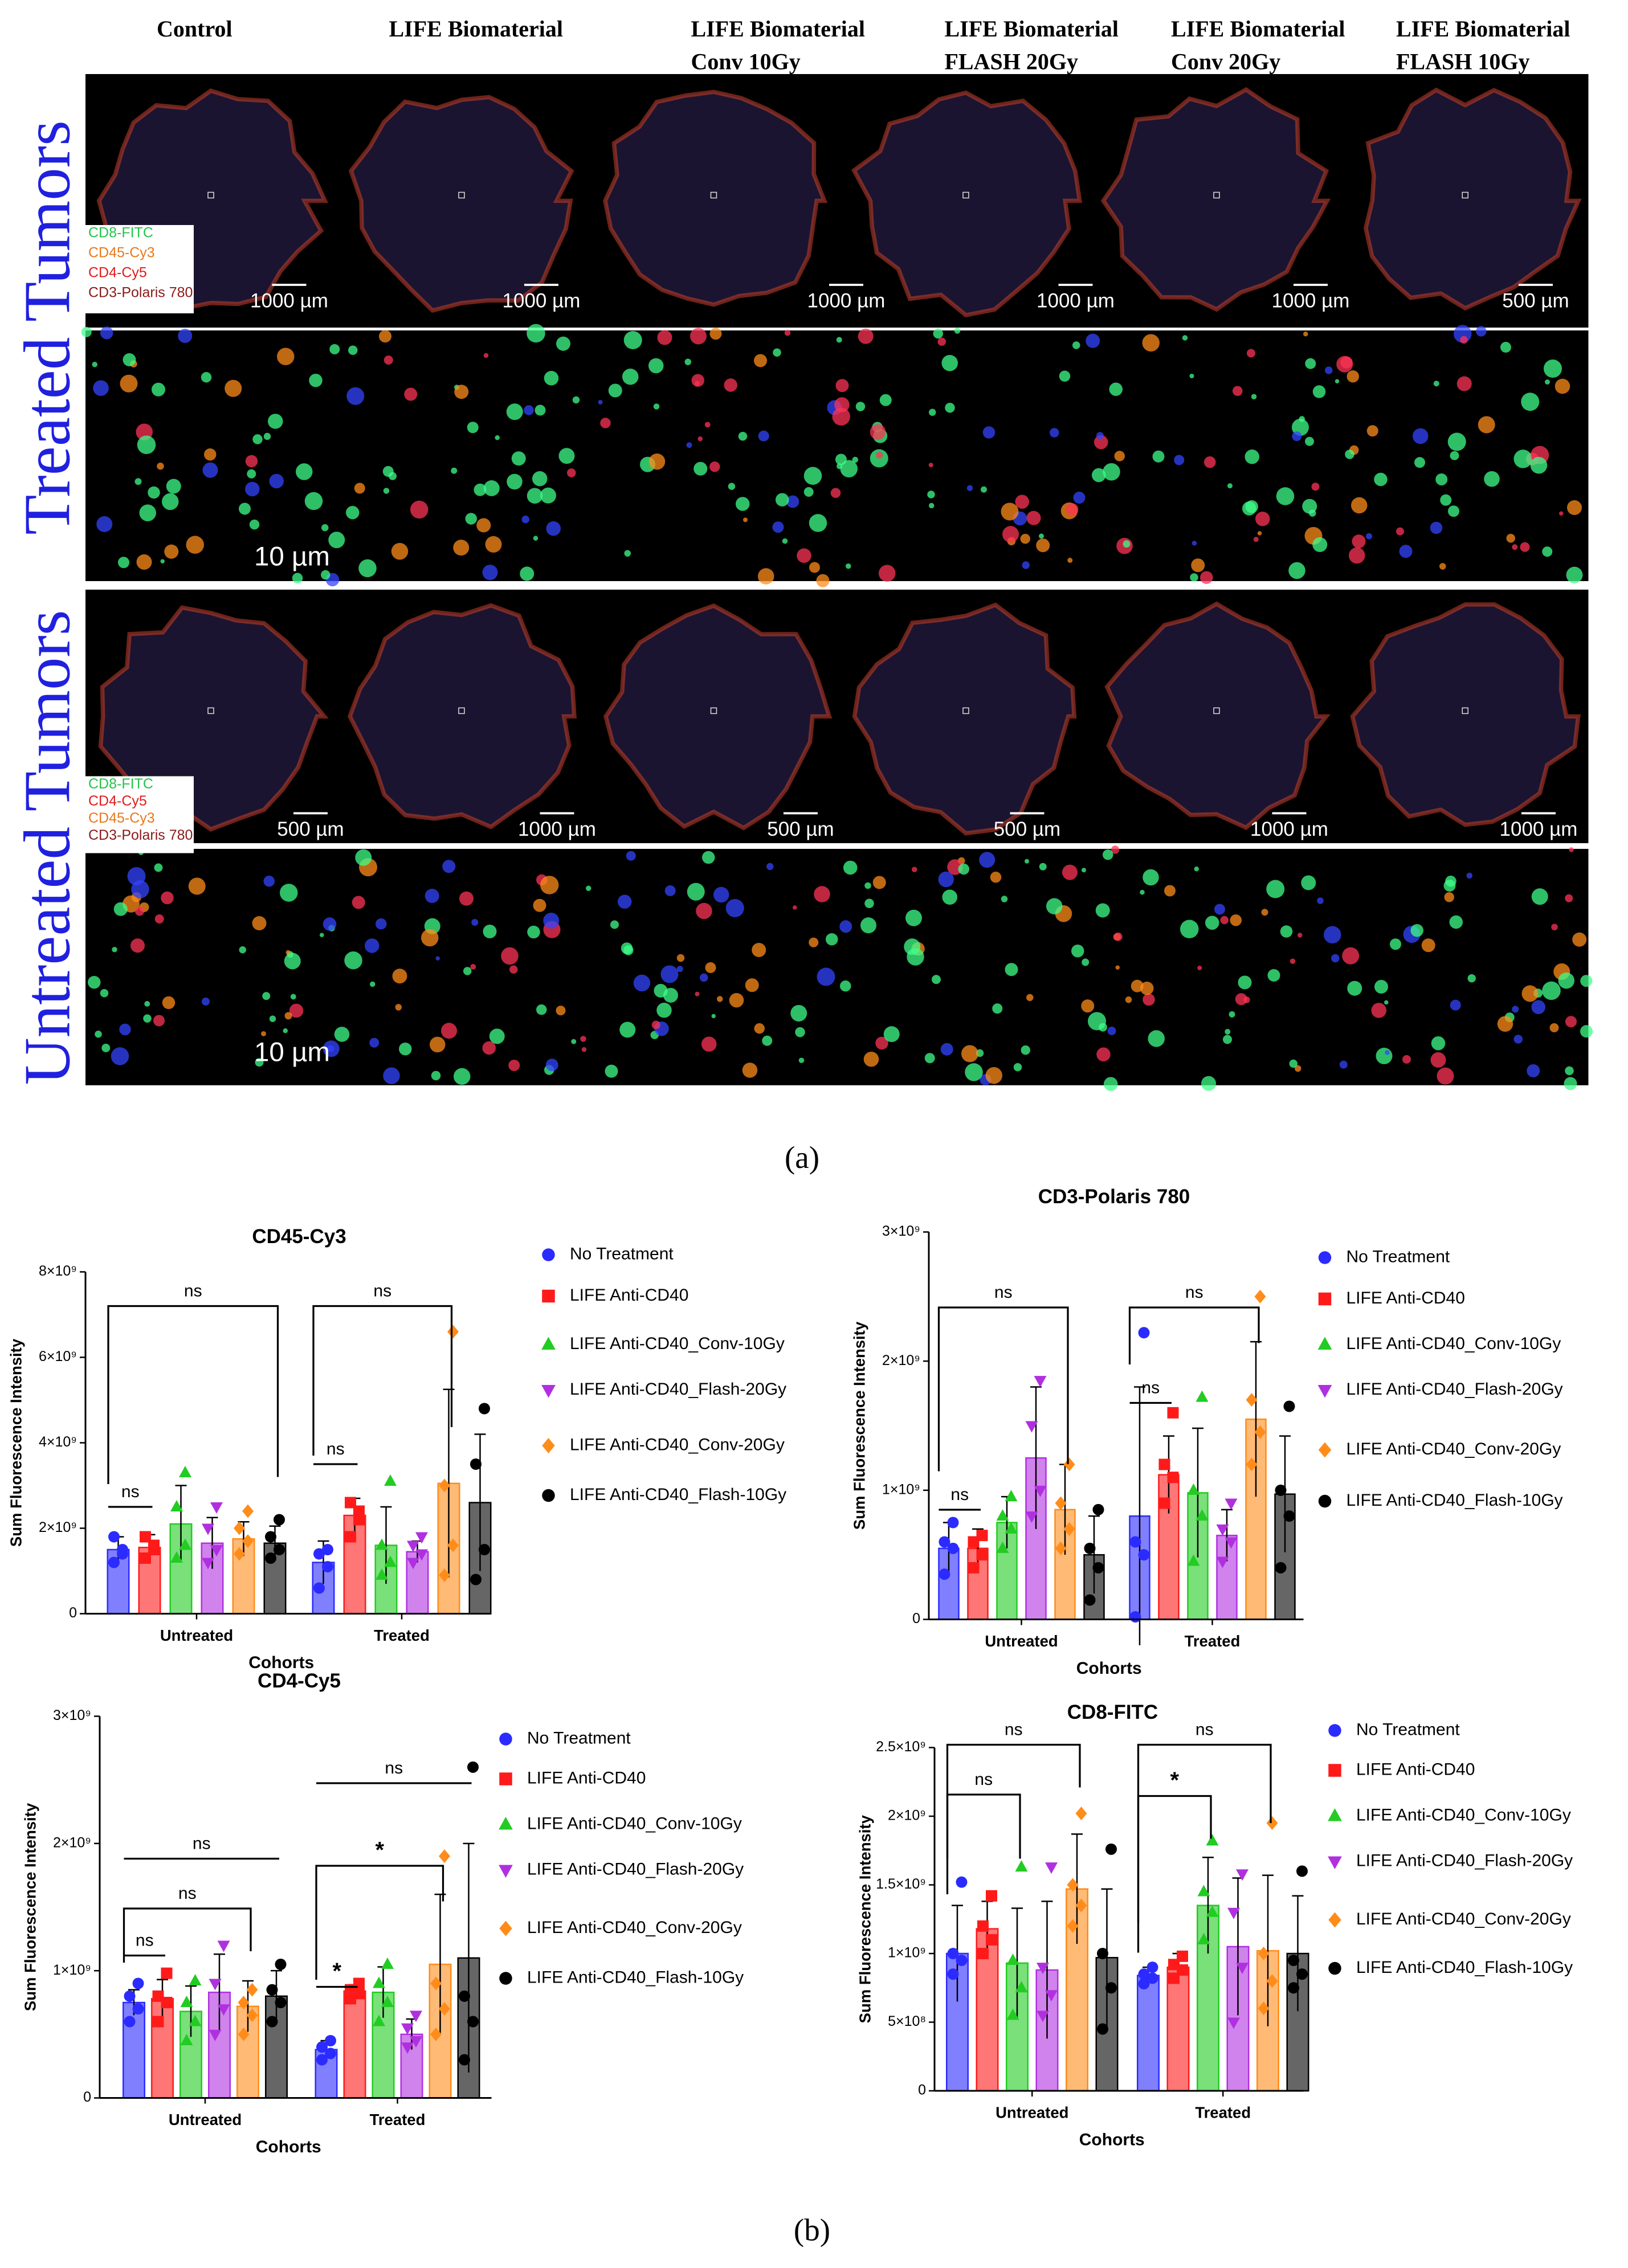 This screenshot has height=2268, width=1628. I want to click on panel-label: (a), so click(802, 1157).